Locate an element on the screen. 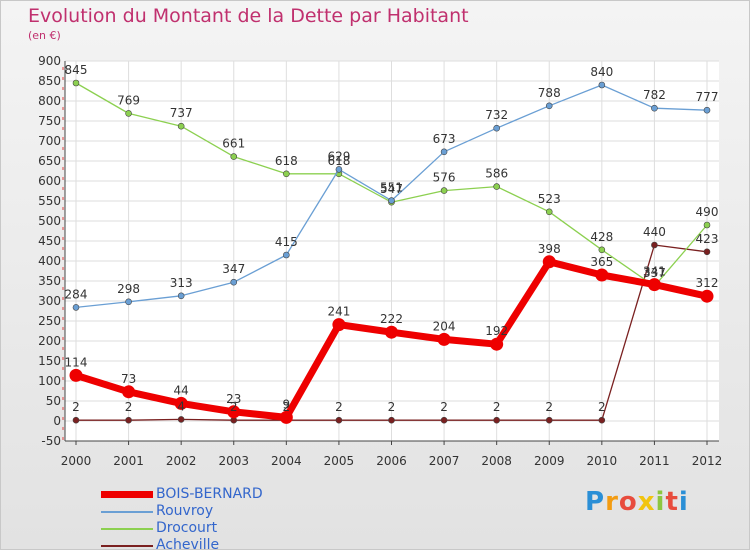 Image resolution: width=750 pixels, height=554 pixels. x-tick-label: 2005 is located at coordinates (339, 461).